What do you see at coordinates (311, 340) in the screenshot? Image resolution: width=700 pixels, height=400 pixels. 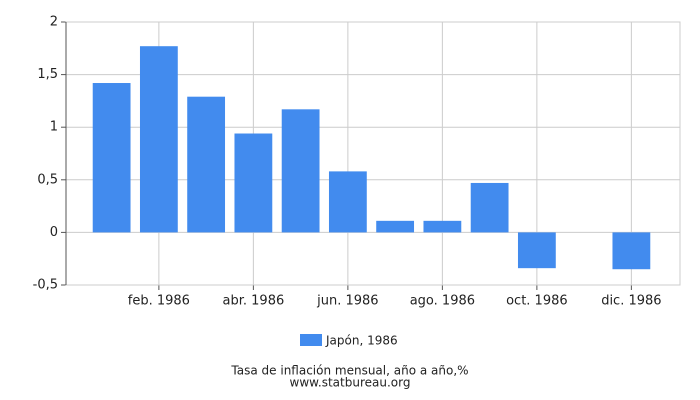 I see `legend-swatch` at bounding box center [311, 340].